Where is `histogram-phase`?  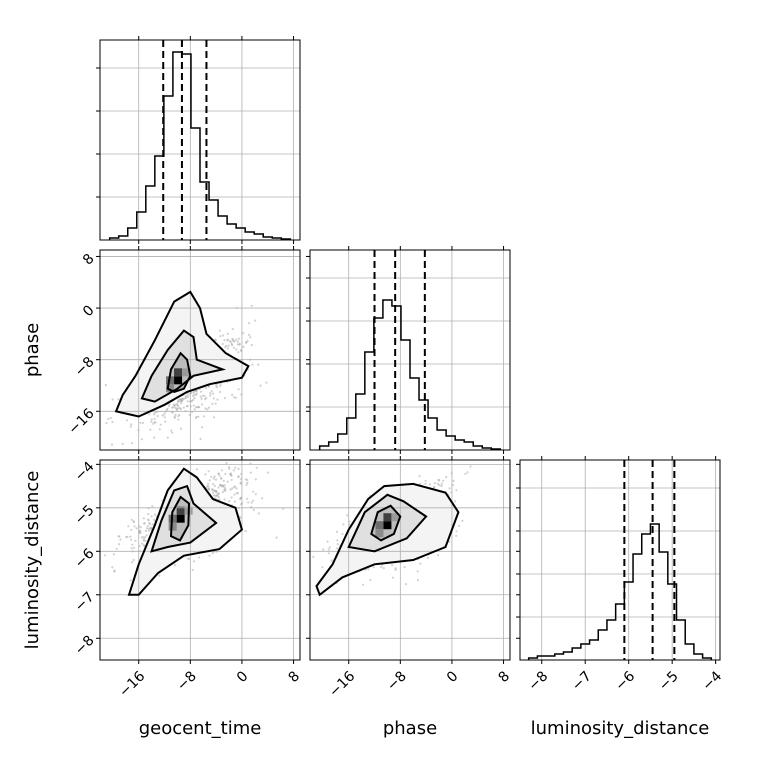 histogram-phase is located at coordinates (410, 374).